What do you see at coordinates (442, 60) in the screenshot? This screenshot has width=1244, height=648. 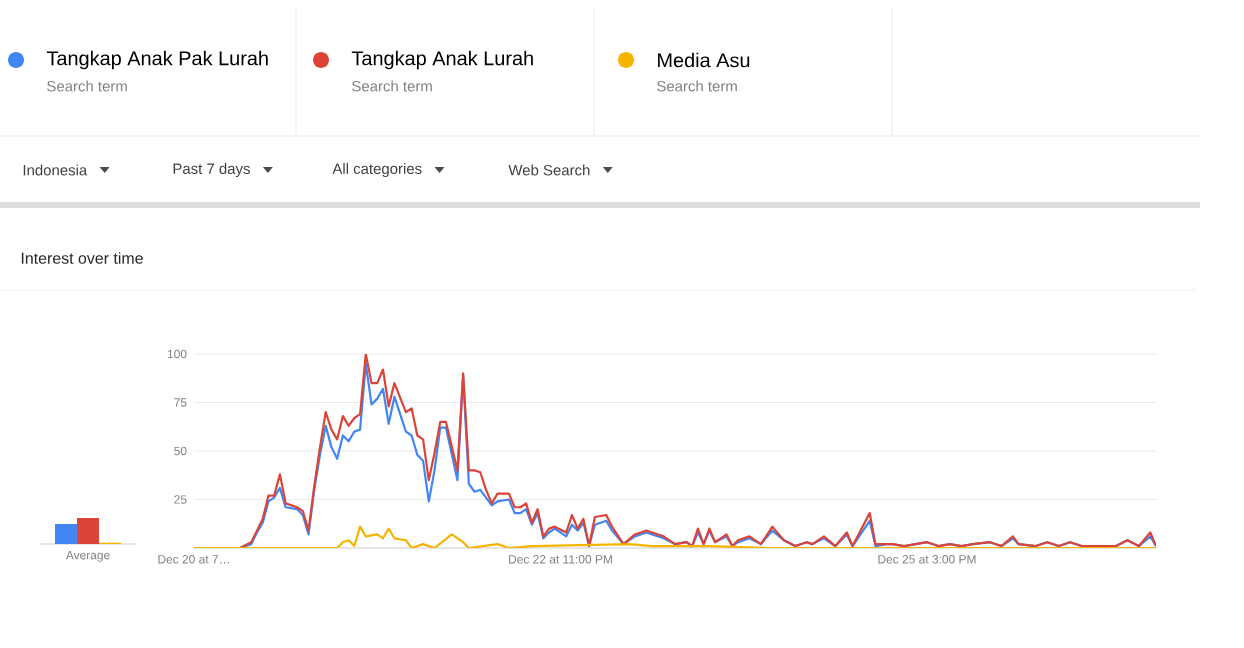 I see `legend-label: Tangkap Anak Lurah` at bounding box center [442, 60].